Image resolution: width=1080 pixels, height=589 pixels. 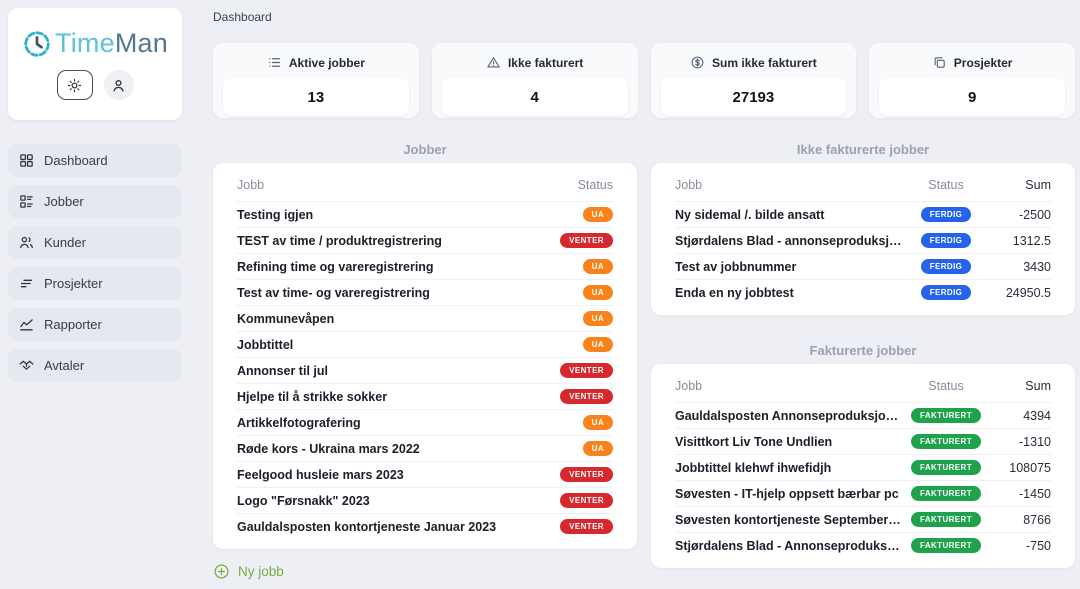 What do you see at coordinates (425, 474) in the screenshot?
I see `table-row: Feelgood husleie mars 2023 VENTER` at bounding box center [425, 474].